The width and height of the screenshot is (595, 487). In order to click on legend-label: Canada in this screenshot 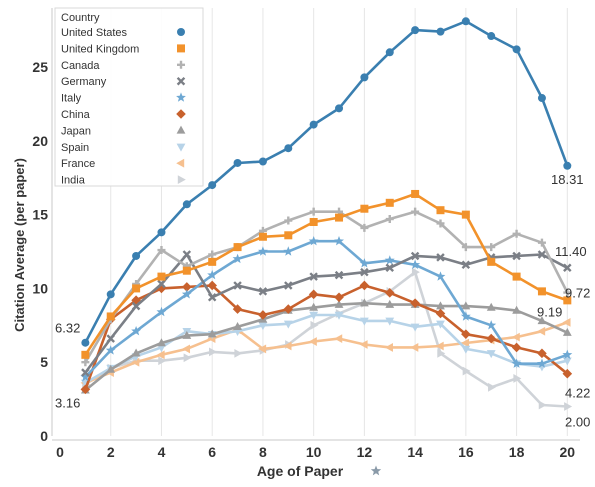, I will do `click(80, 66)`.